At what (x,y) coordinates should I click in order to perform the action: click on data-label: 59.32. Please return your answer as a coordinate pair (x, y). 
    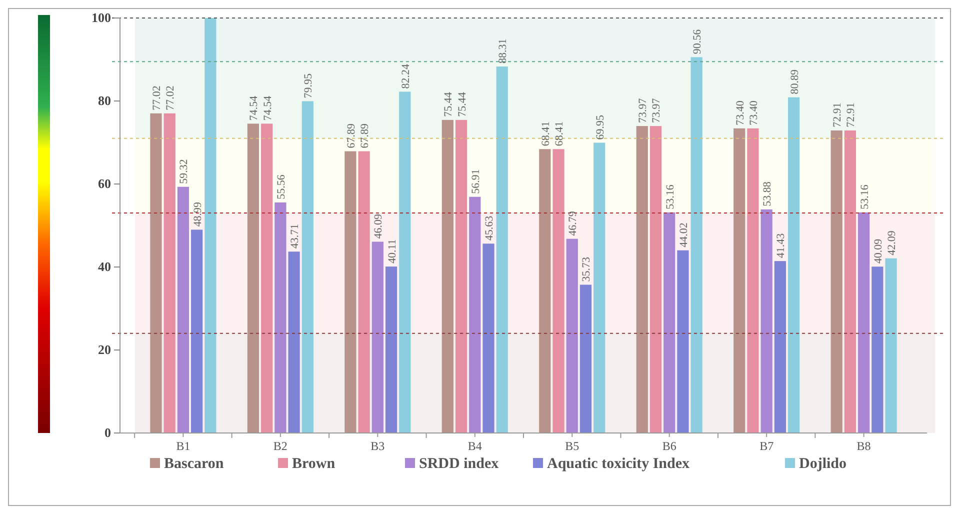
    Looking at the image, I should click on (184, 171).